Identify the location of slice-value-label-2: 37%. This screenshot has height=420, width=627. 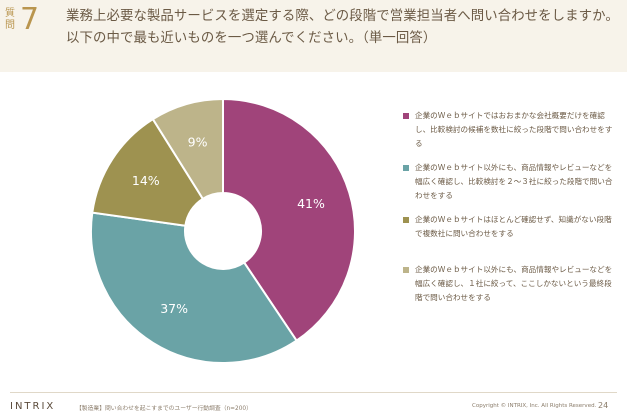
(174, 308).